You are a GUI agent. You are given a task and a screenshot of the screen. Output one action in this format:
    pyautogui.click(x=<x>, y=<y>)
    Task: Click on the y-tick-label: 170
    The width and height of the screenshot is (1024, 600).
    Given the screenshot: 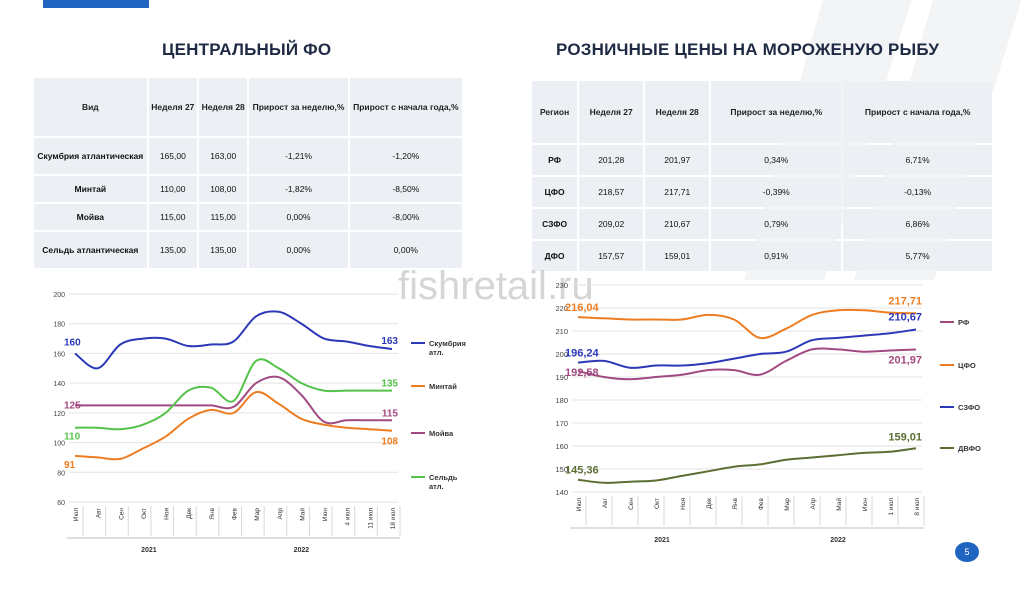 What is the action you would take?
    pyautogui.click(x=561, y=423)
    